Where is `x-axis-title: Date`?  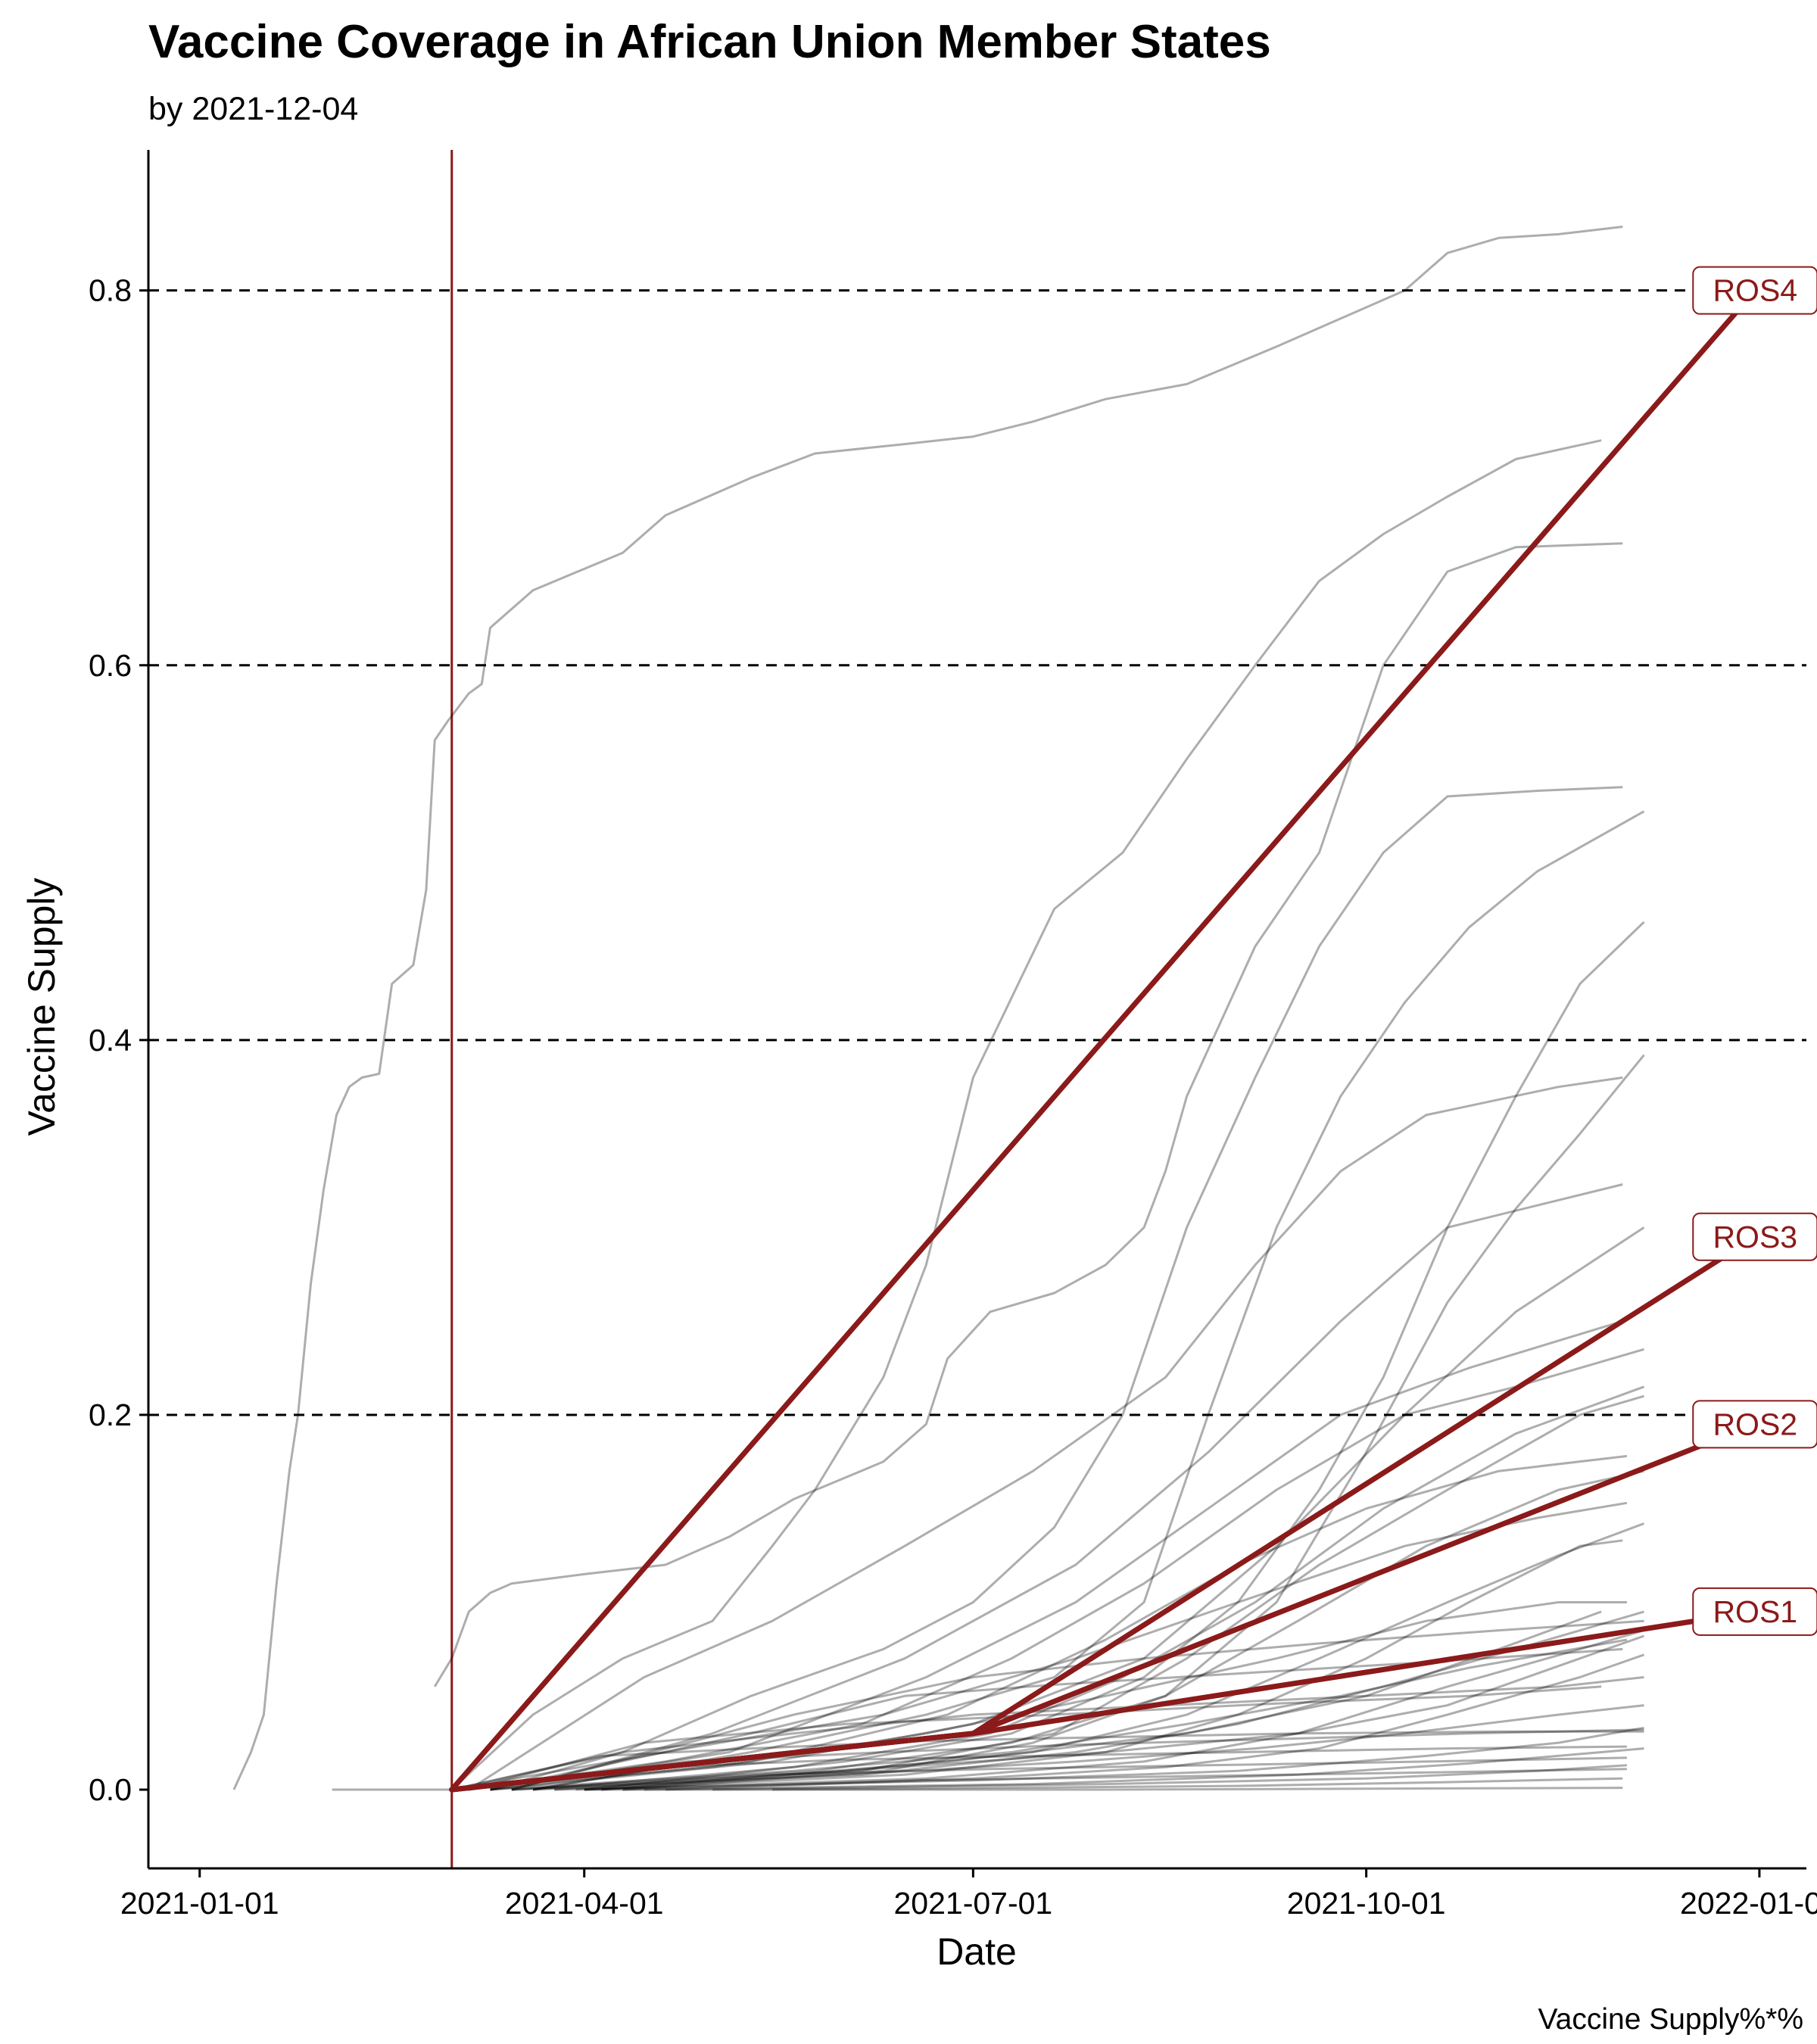
x-axis-title: Date is located at coordinates (977, 1951).